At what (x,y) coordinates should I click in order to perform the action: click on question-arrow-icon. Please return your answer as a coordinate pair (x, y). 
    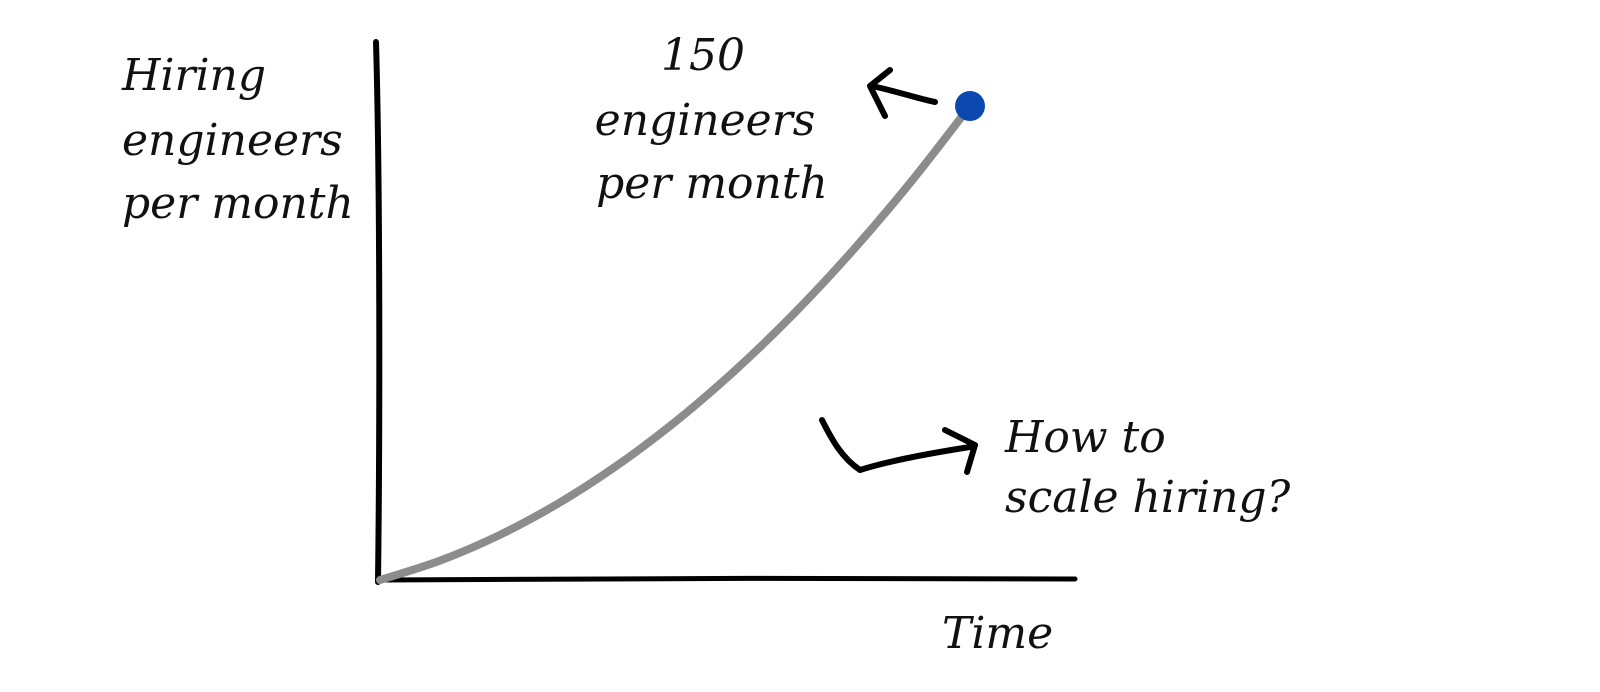
    Looking at the image, I should click on (898, 446).